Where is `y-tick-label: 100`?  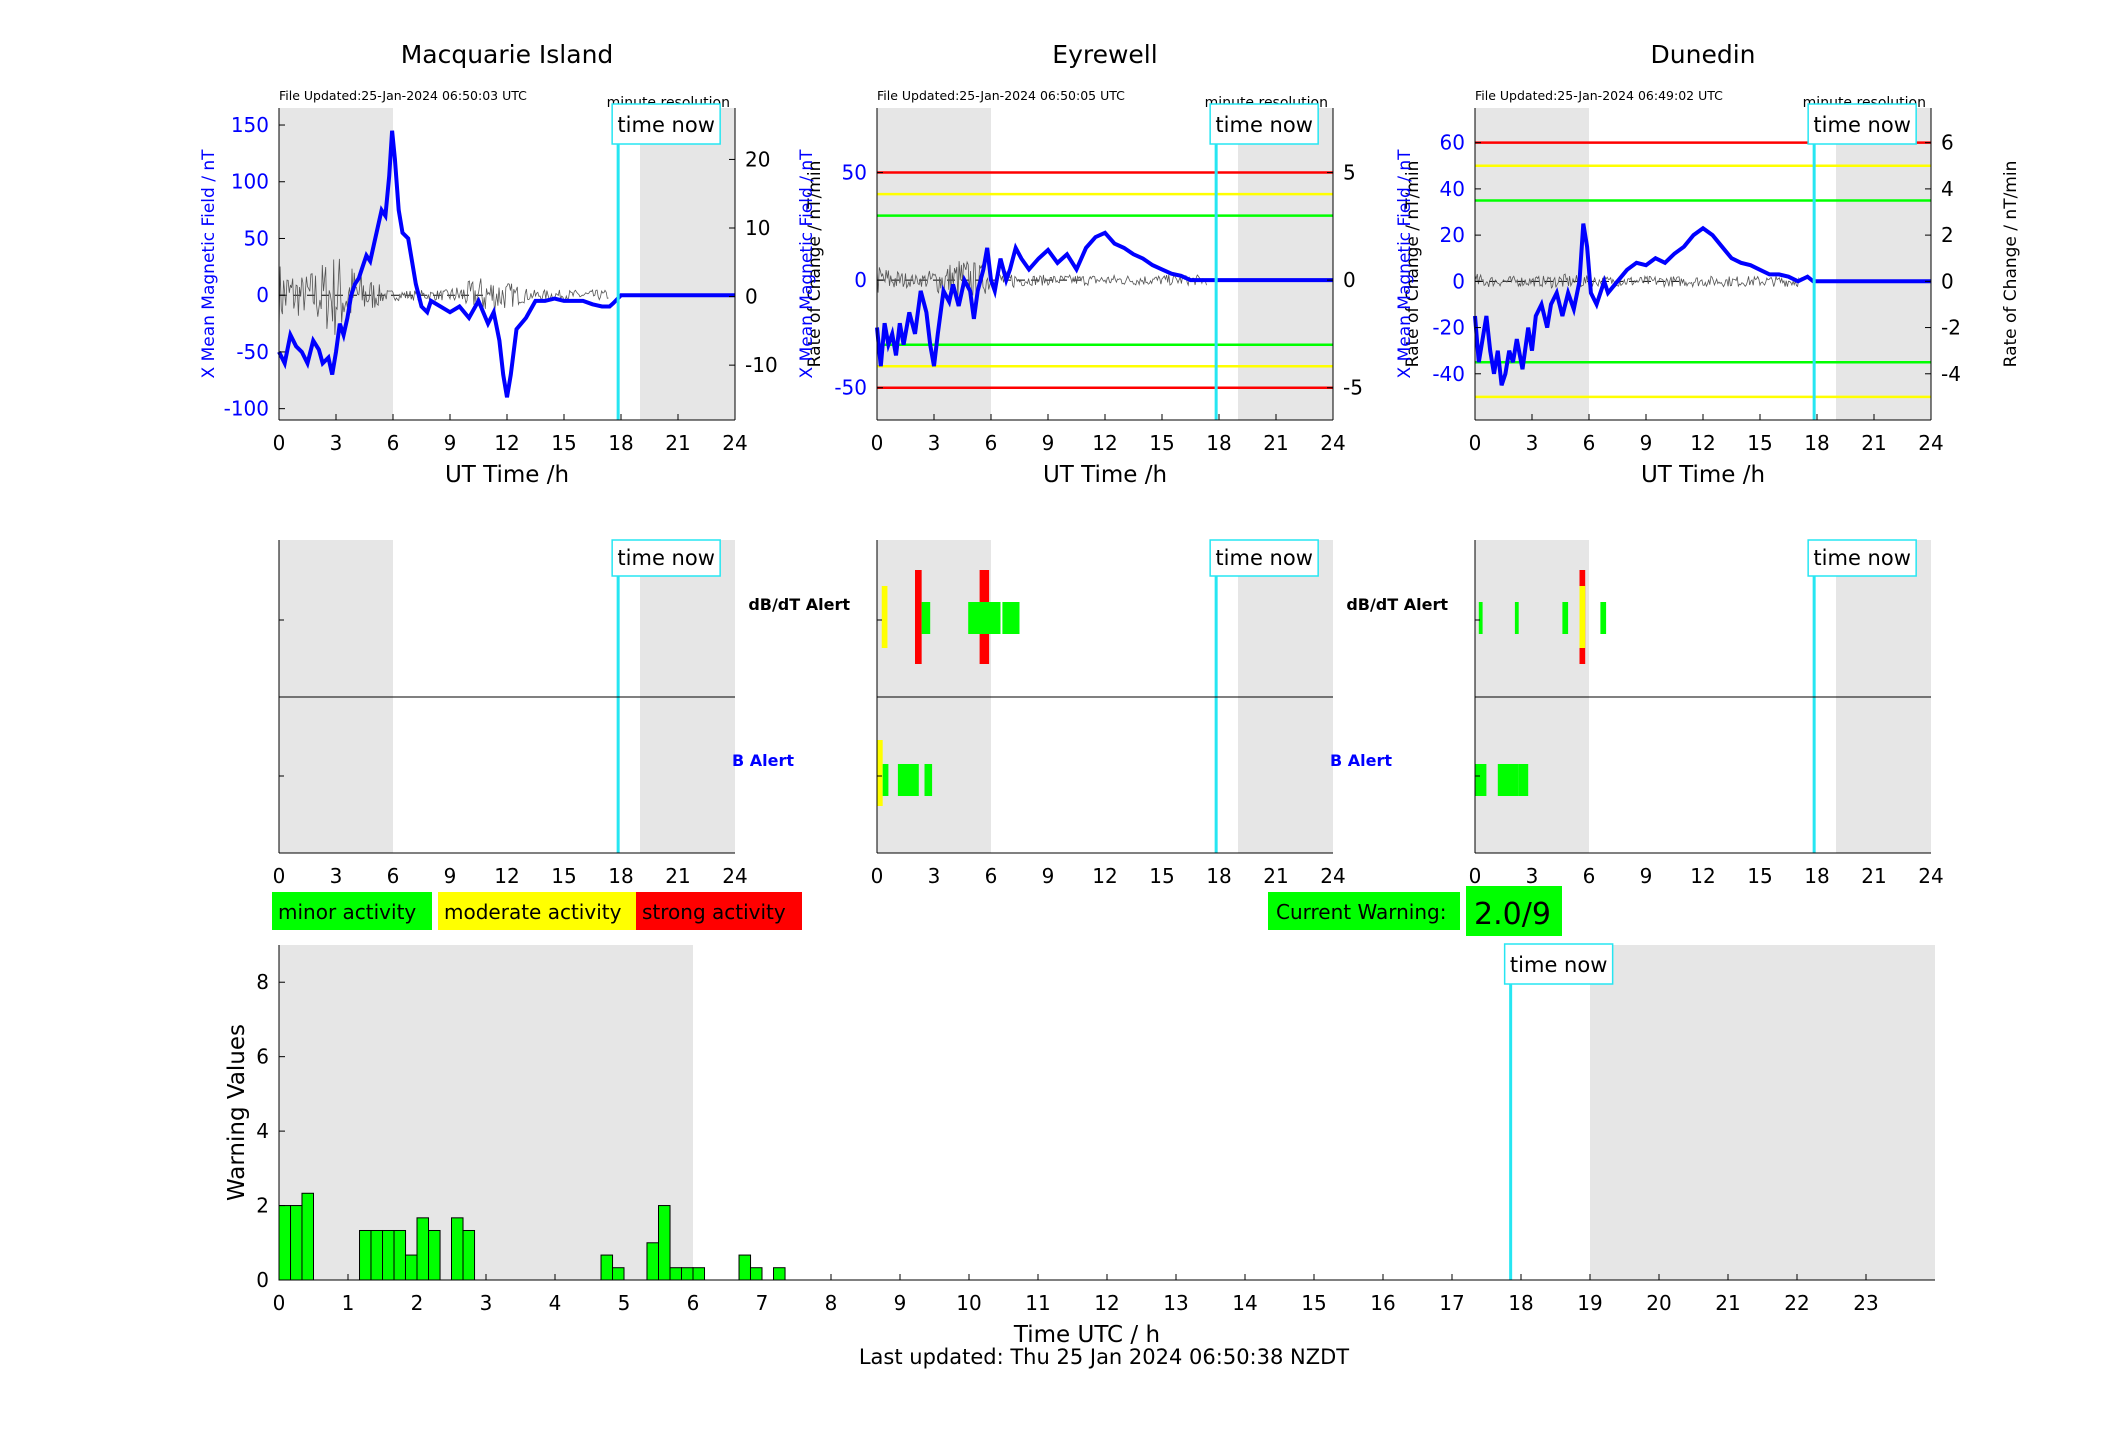 y-tick-label: 100 is located at coordinates (250, 182).